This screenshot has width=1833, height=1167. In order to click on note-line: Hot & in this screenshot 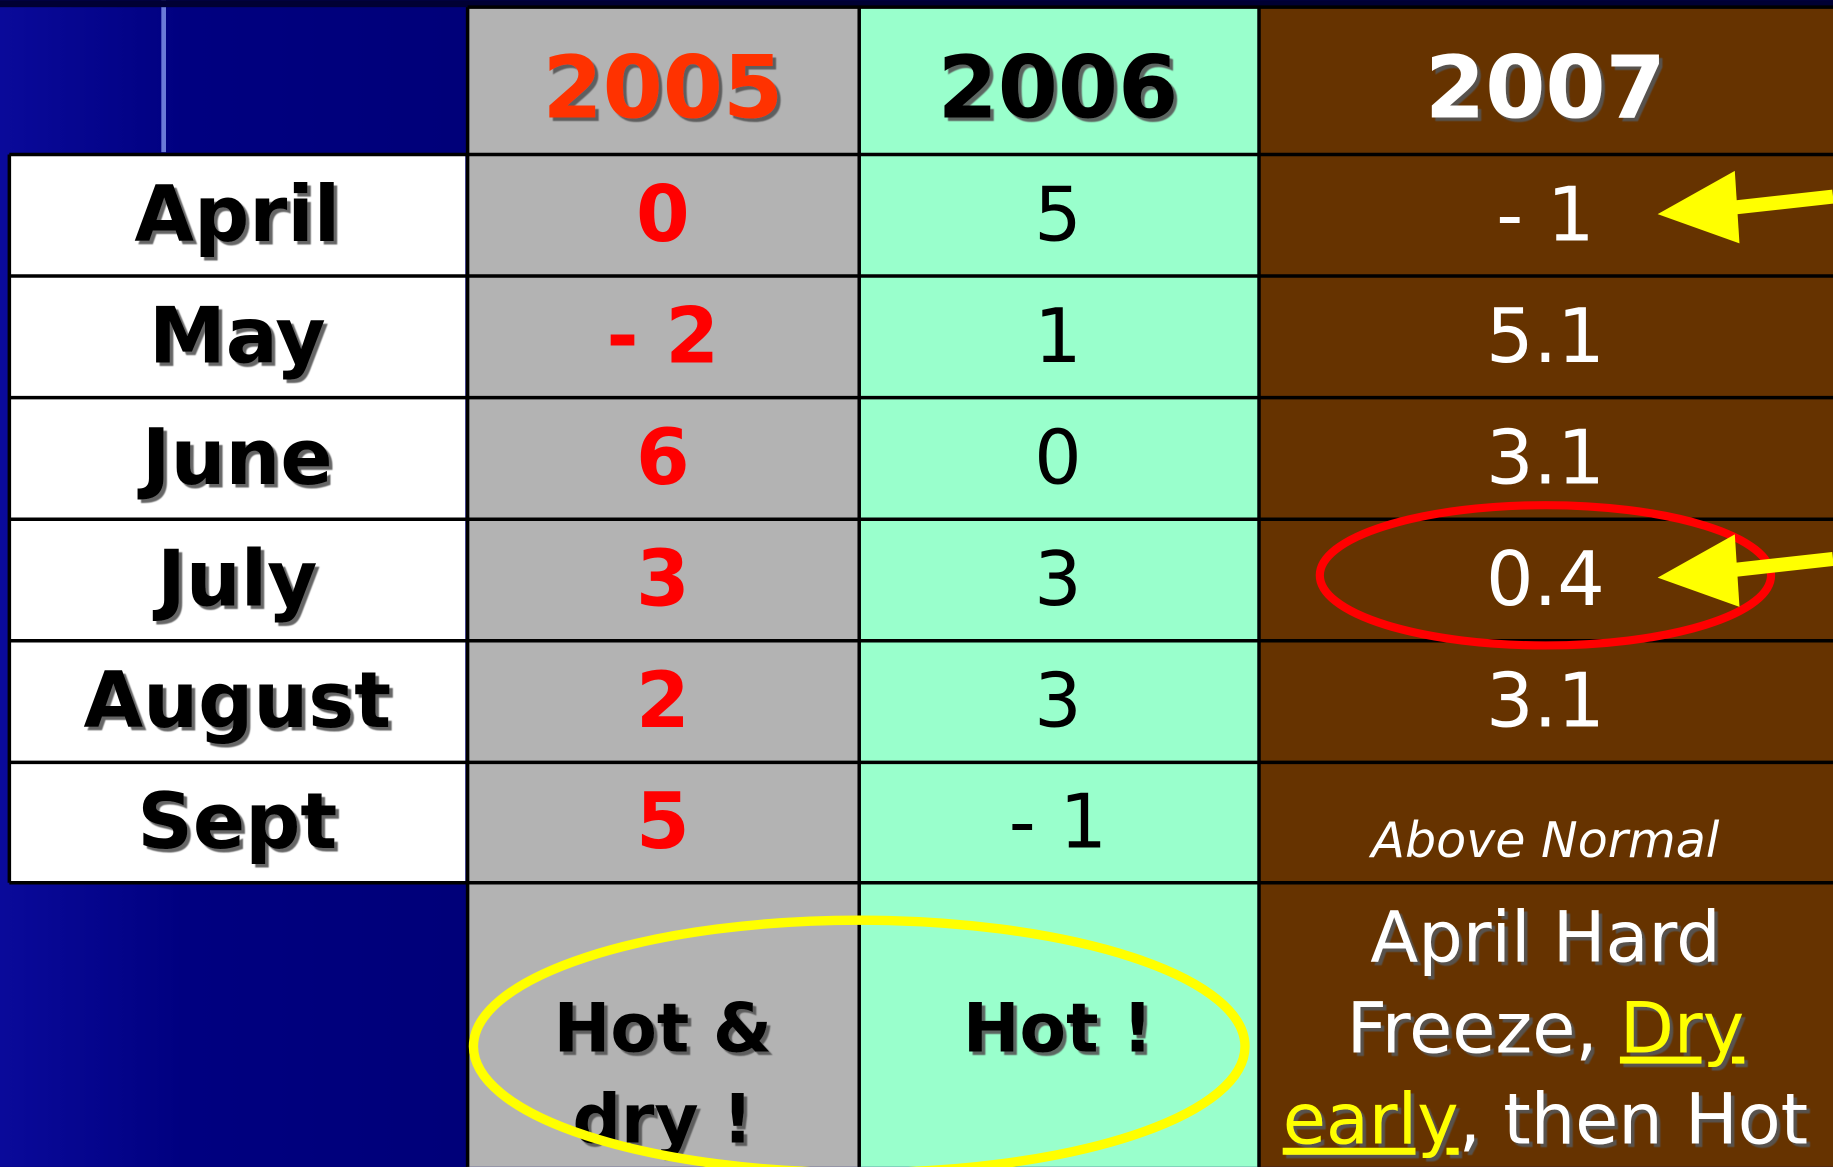, I will do `click(663, 1027)`.